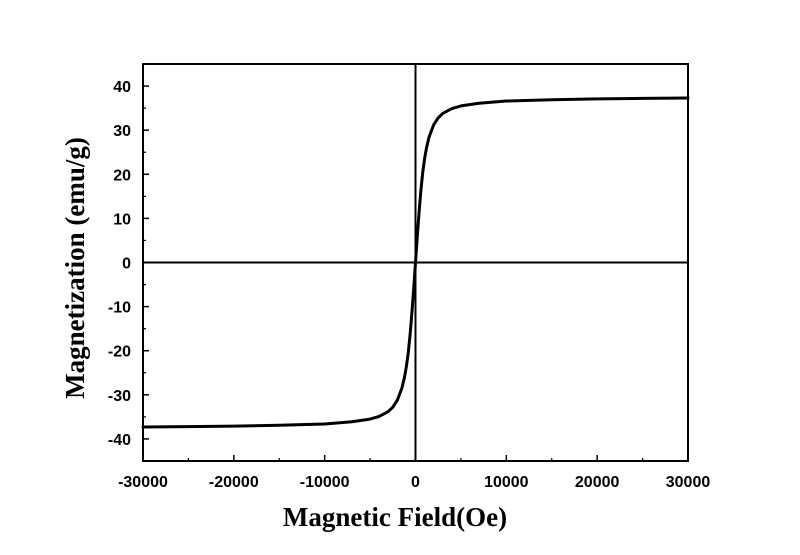  What do you see at coordinates (688, 482) in the screenshot?
I see `x-tick-label: 30000` at bounding box center [688, 482].